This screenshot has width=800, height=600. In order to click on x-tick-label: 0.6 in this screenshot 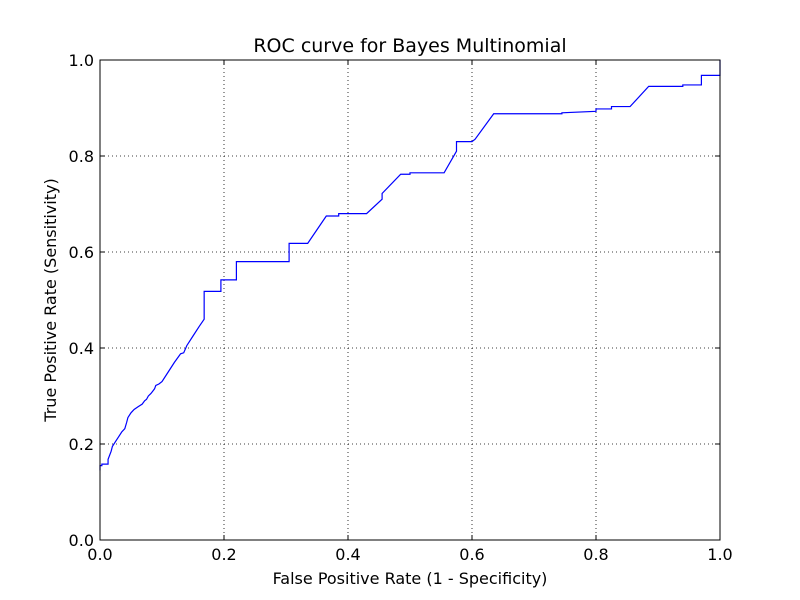, I will do `click(471, 554)`.